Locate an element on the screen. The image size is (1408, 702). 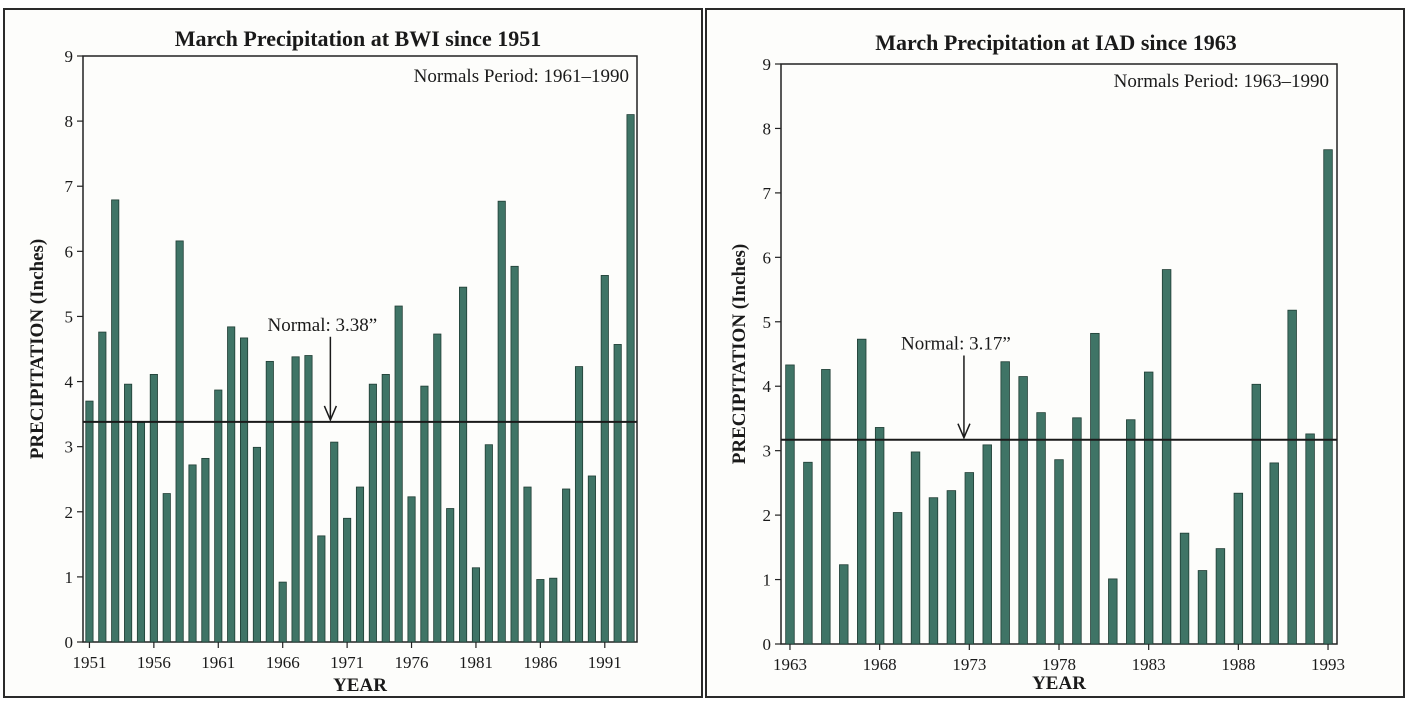
y-tick-label: 4 is located at coordinates (767, 386).